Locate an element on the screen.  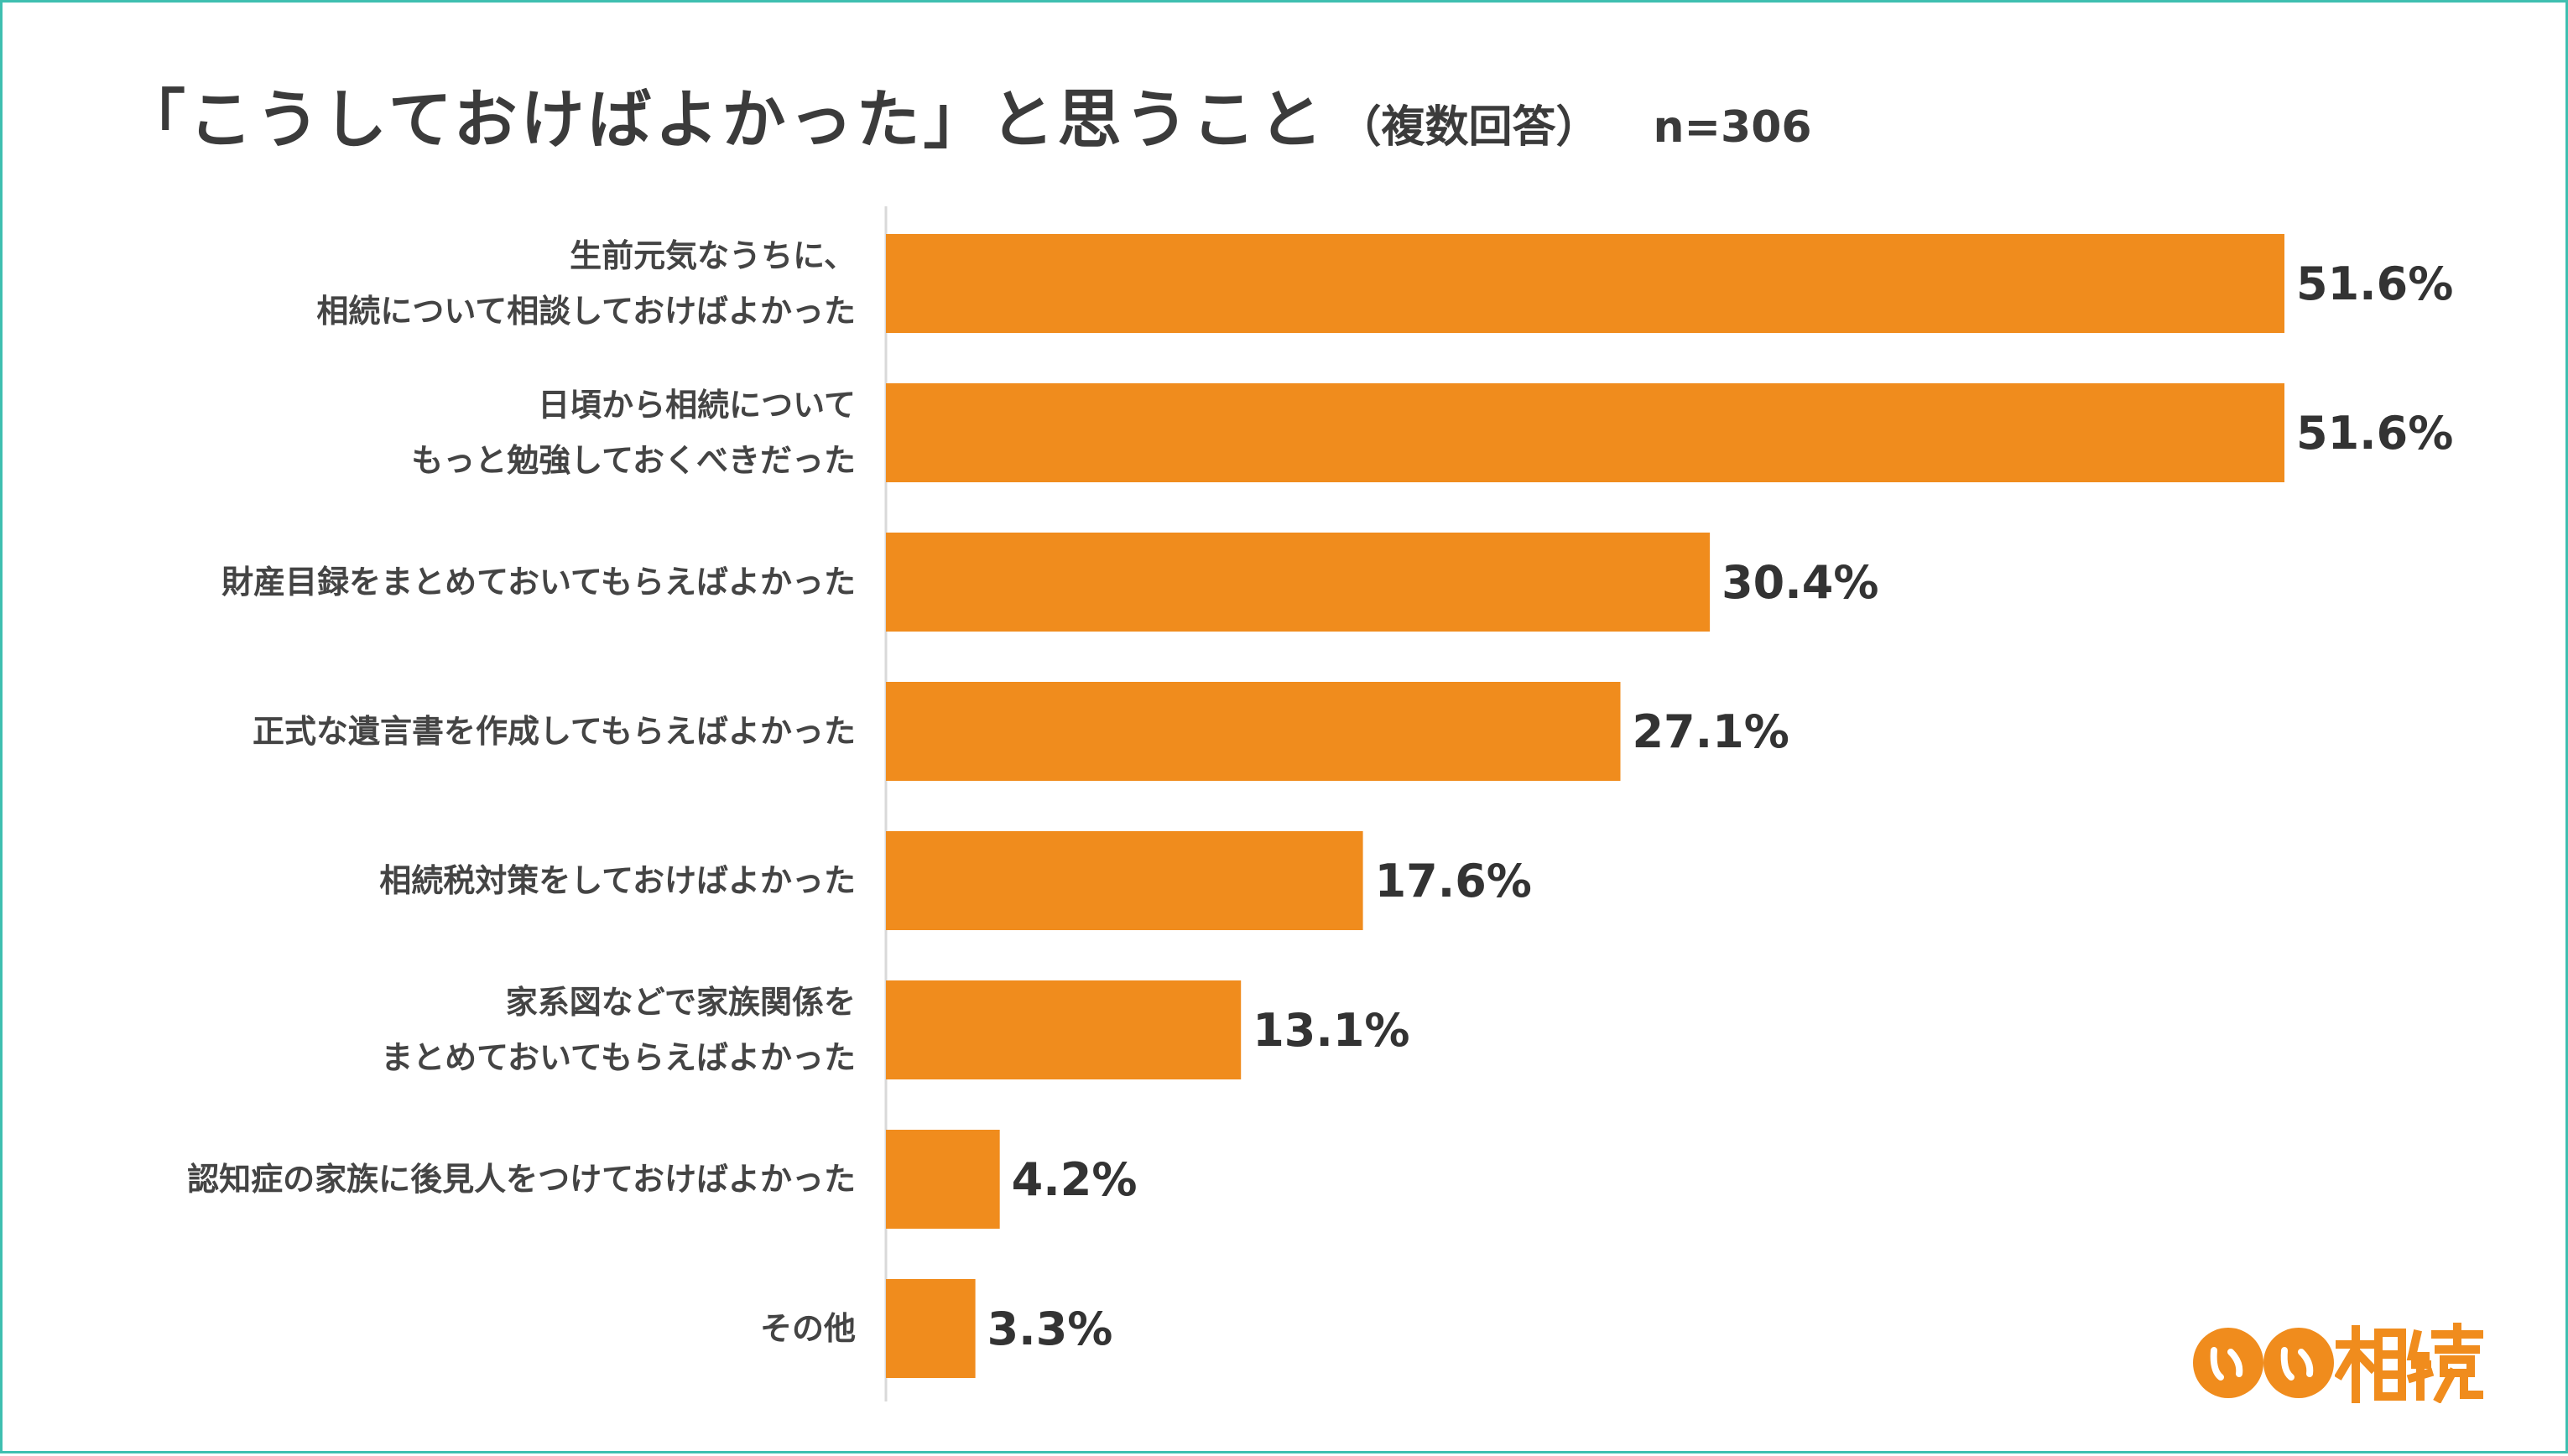
data-label: 3.3% is located at coordinates (1050, 1329).